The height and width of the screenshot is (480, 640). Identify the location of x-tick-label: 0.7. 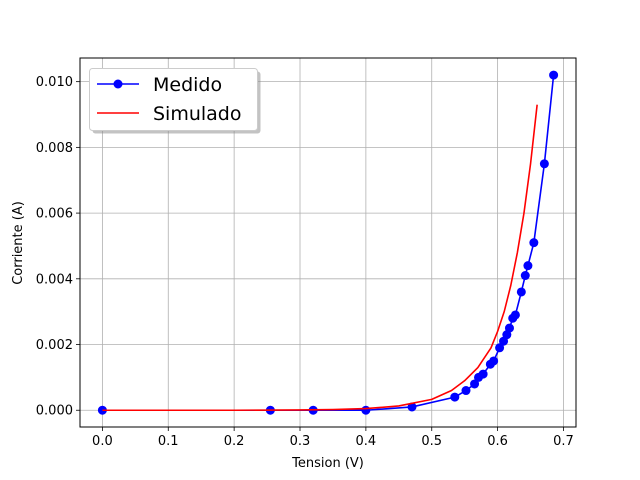
(563, 441).